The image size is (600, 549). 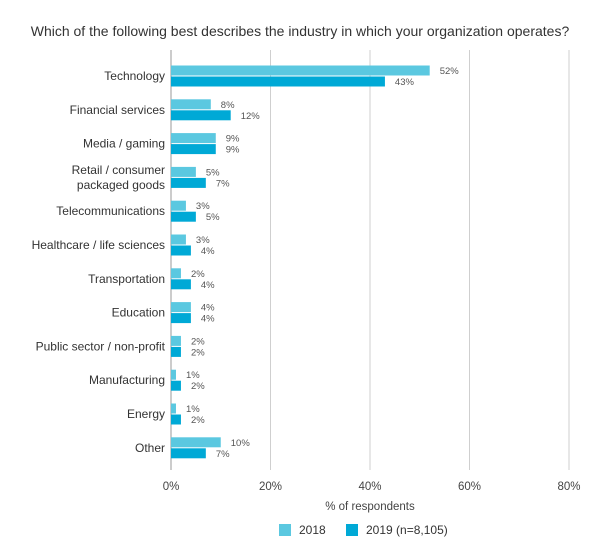 What do you see at coordinates (405, 82) in the screenshot?
I see `data-label: 43%` at bounding box center [405, 82].